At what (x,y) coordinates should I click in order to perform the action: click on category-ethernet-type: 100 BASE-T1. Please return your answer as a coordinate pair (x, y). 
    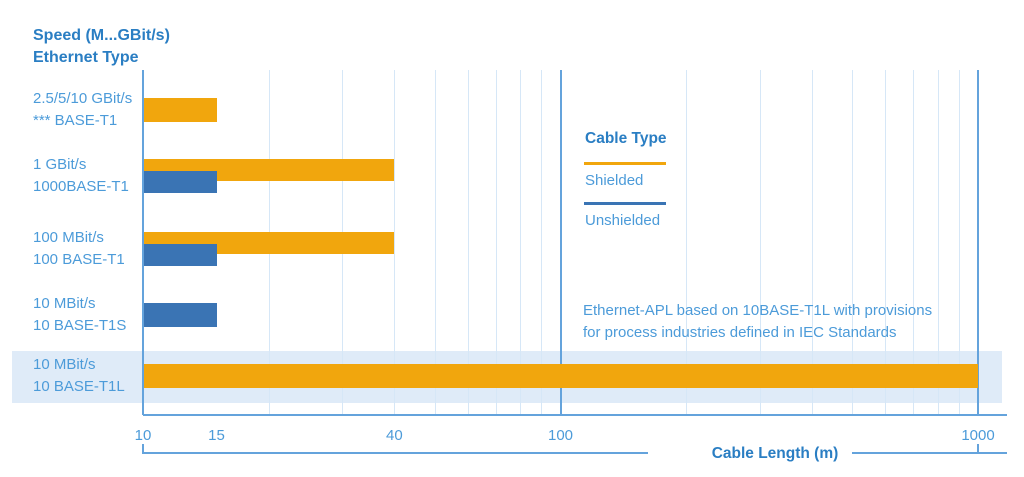
    Looking at the image, I should click on (79, 259).